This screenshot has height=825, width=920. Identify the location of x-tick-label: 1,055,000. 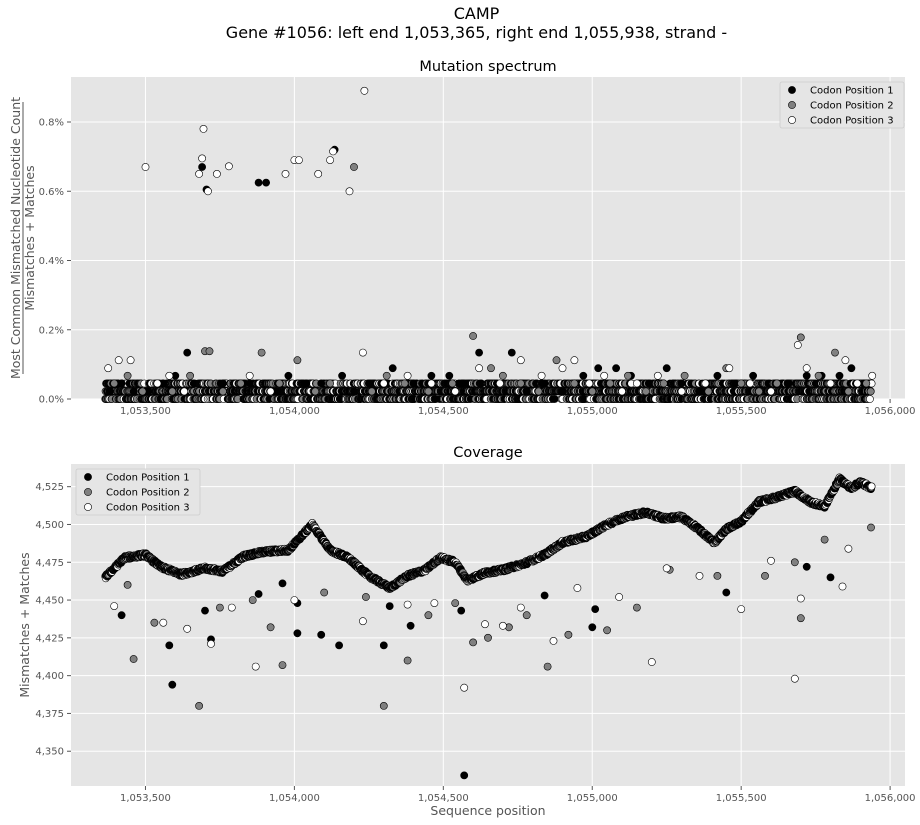
(592, 411).